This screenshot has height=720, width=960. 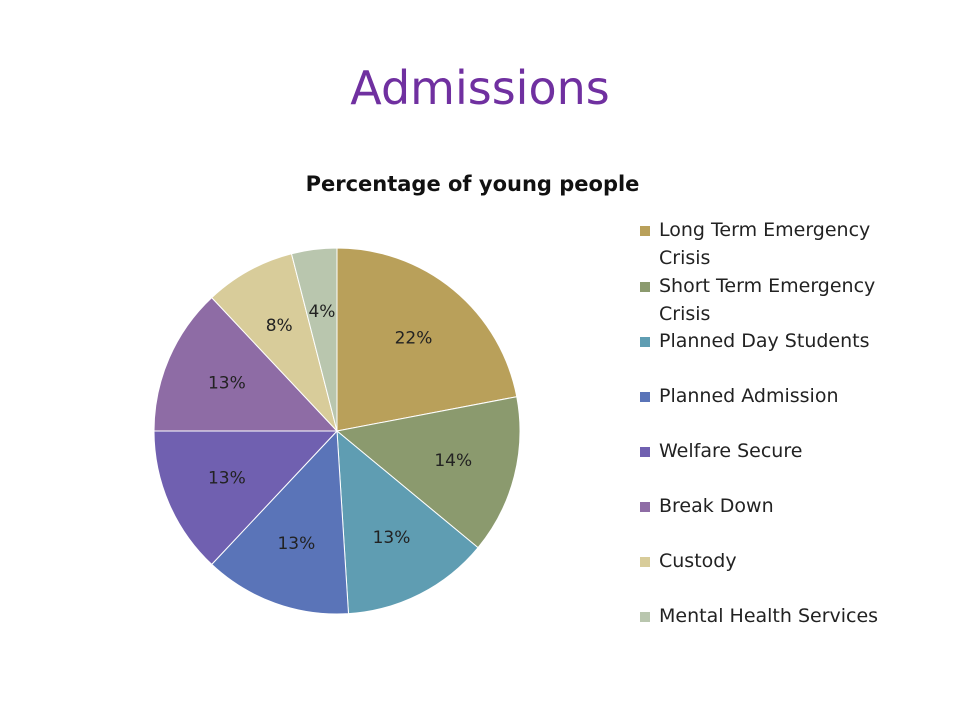 I want to click on legend-label: Welfare Secure, so click(x=731, y=451).